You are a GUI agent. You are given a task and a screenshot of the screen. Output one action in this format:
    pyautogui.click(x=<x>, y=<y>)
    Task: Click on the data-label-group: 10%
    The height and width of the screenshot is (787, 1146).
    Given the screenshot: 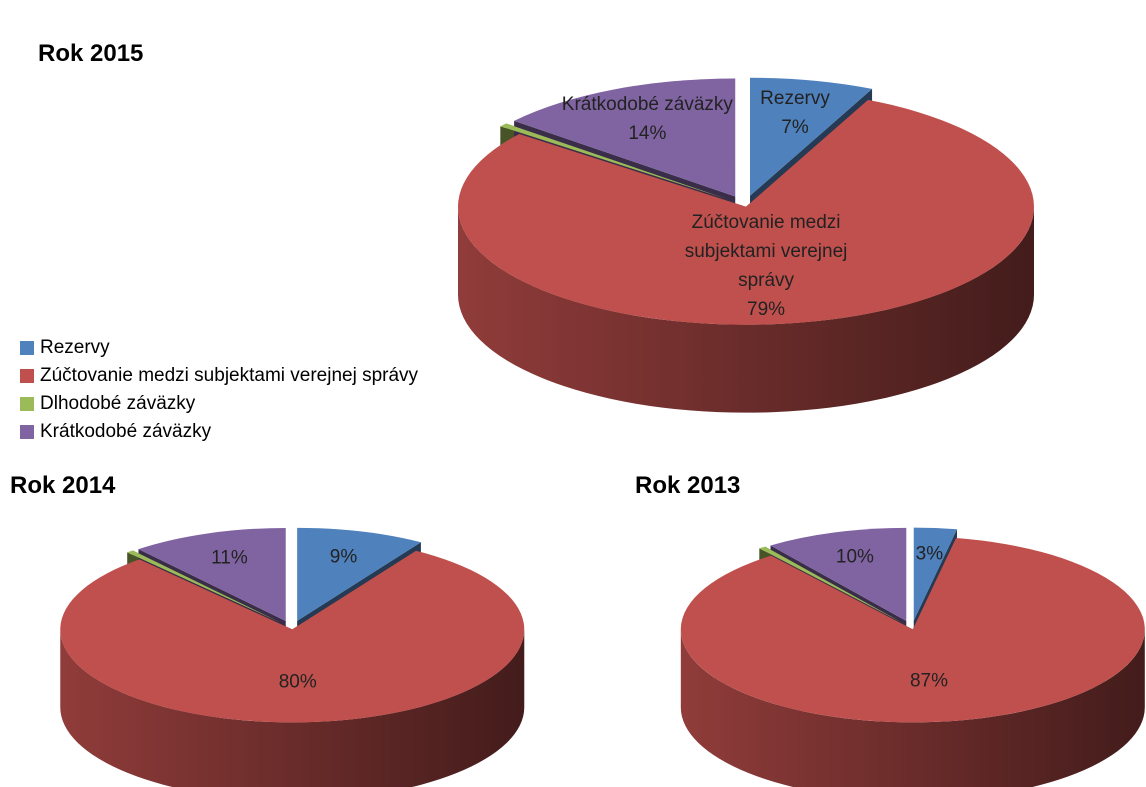 What is the action you would take?
    pyautogui.click(x=855, y=557)
    